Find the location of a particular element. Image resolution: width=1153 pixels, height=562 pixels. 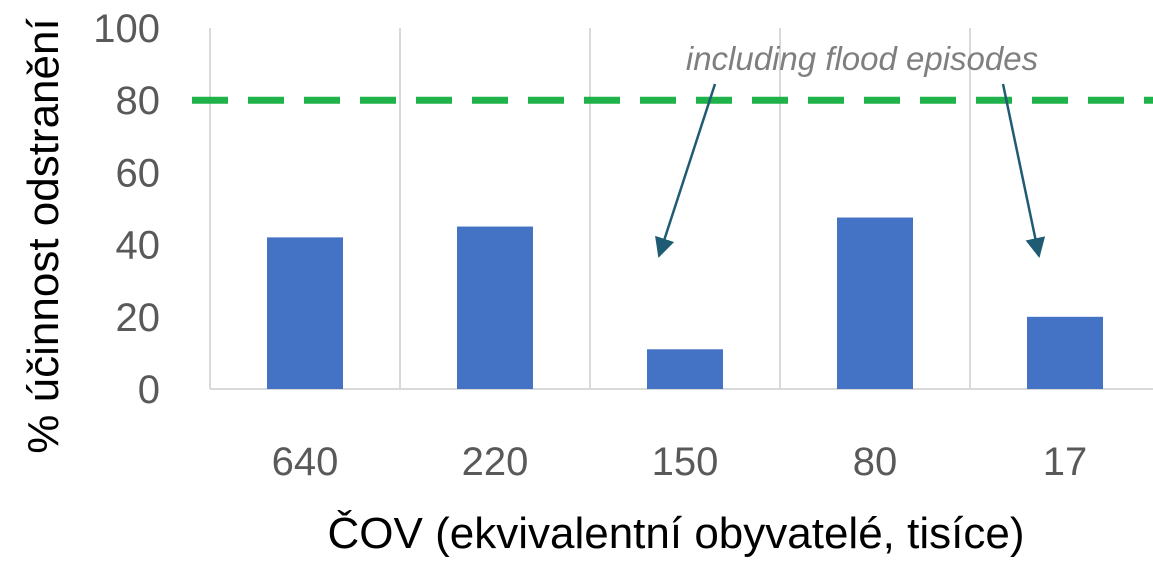

x-tick-label: 150 is located at coordinates (685, 462).